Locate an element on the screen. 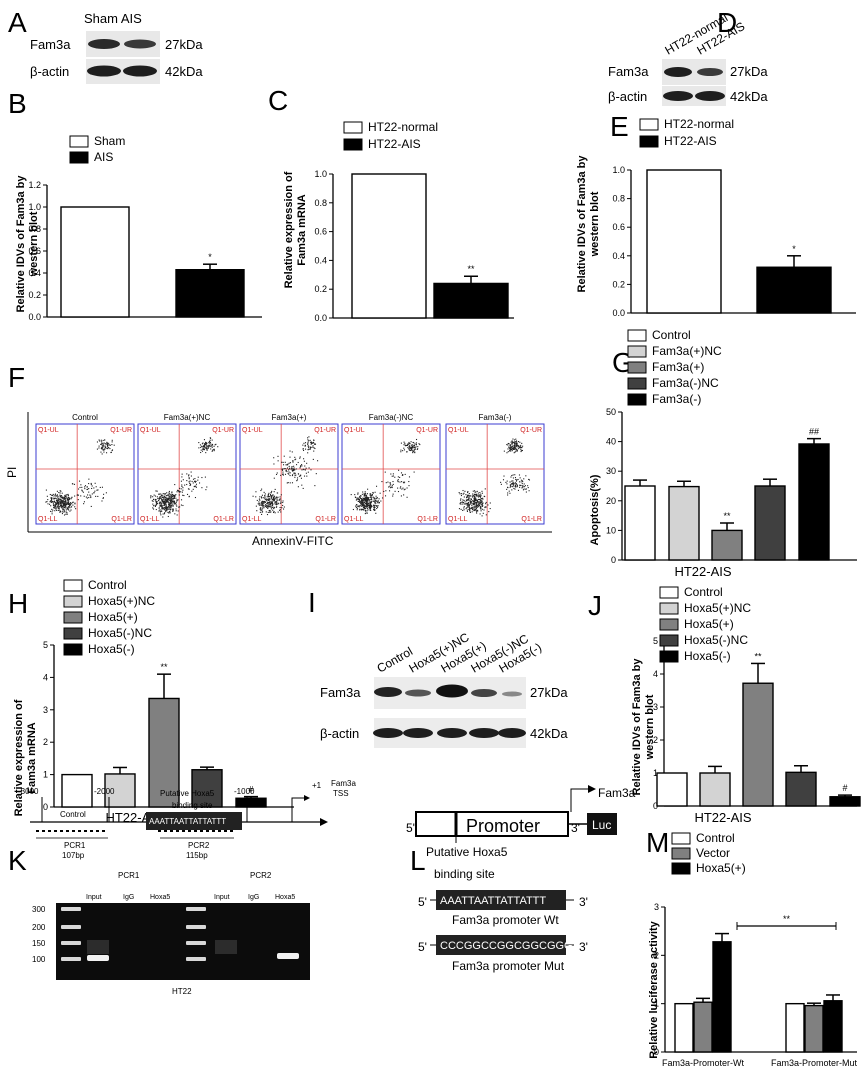  panel-label-b: B is located at coordinates (17, 103).